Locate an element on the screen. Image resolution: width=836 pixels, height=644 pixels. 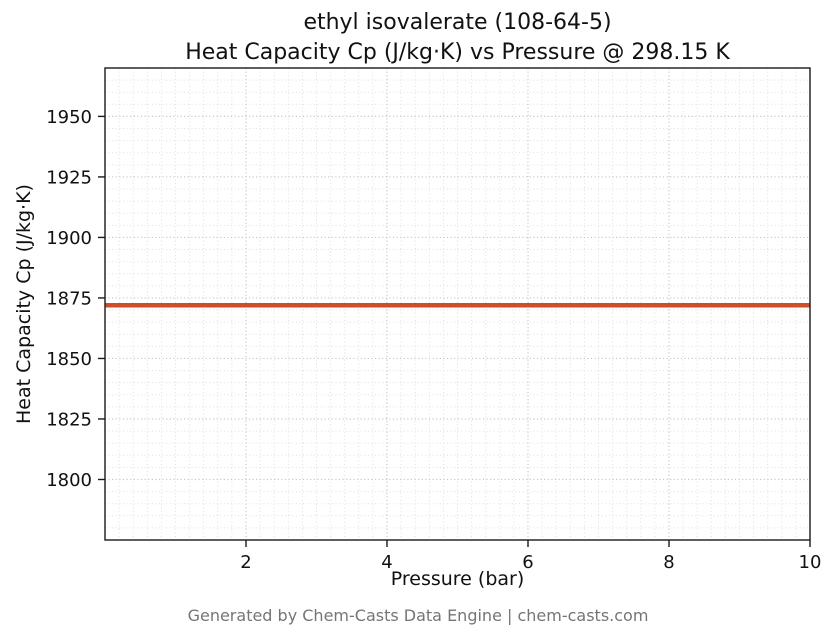
y-tick-label: 1875 is located at coordinates (69, 298).